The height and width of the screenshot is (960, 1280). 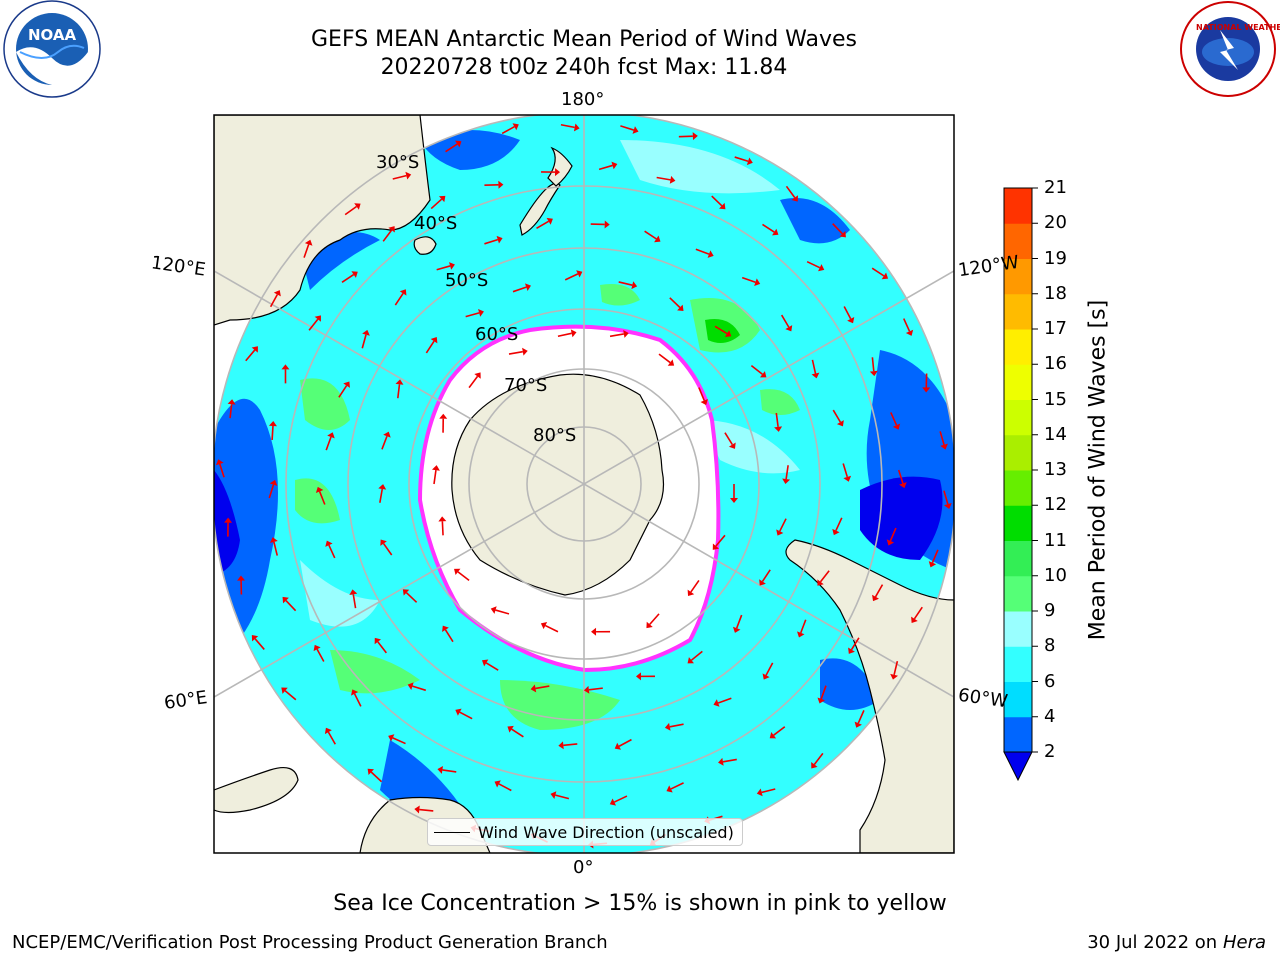 I want to click on lon-label-0: 0°, so click(x=583, y=867).